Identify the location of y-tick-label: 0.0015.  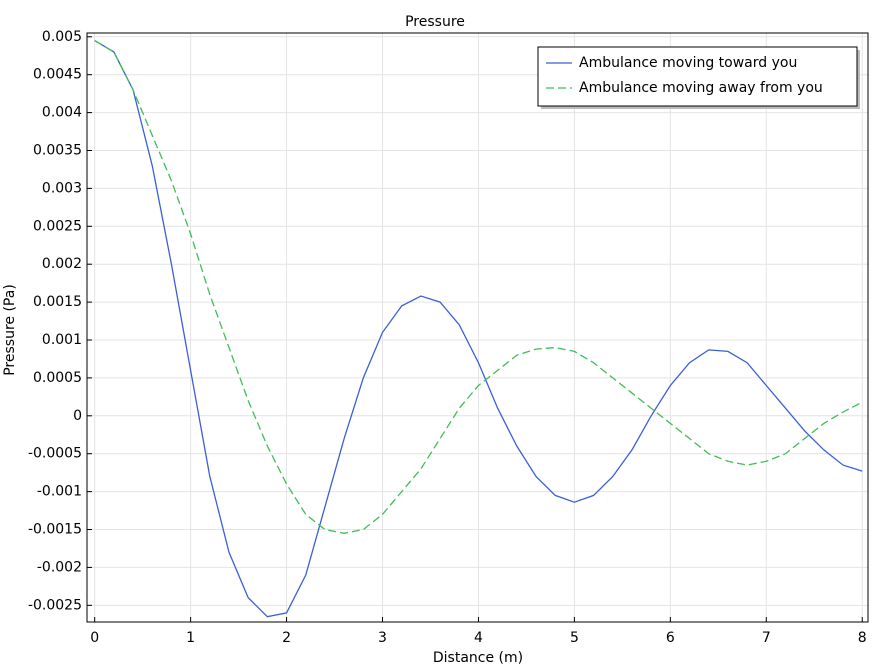
(57, 302).